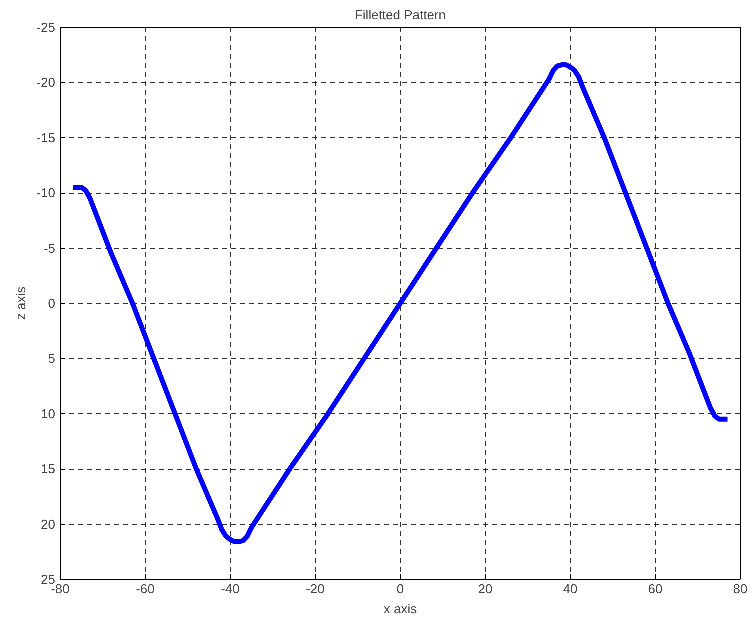 The height and width of the screenshot is (619, 755). Describe the element at coordinates (400, 589) in the screenshot. I see `x-tick-label: 0` at that location.